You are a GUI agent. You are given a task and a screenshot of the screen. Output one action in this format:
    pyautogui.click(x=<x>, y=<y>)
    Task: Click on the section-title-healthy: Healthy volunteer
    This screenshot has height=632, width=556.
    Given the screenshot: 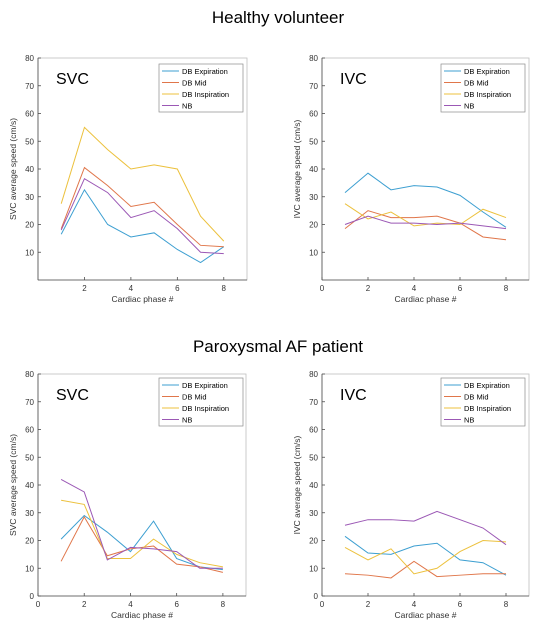 What is the action you would take?
    pyautogui.click(x=278, y=17)
    